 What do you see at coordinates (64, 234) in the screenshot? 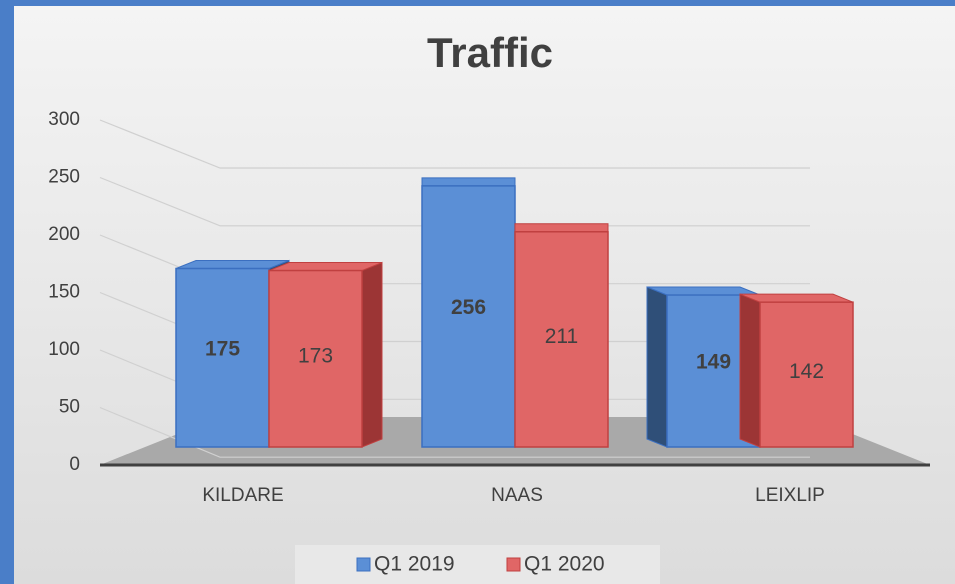
I see `y-tick-label: 200` at bounding box center [64, 234].